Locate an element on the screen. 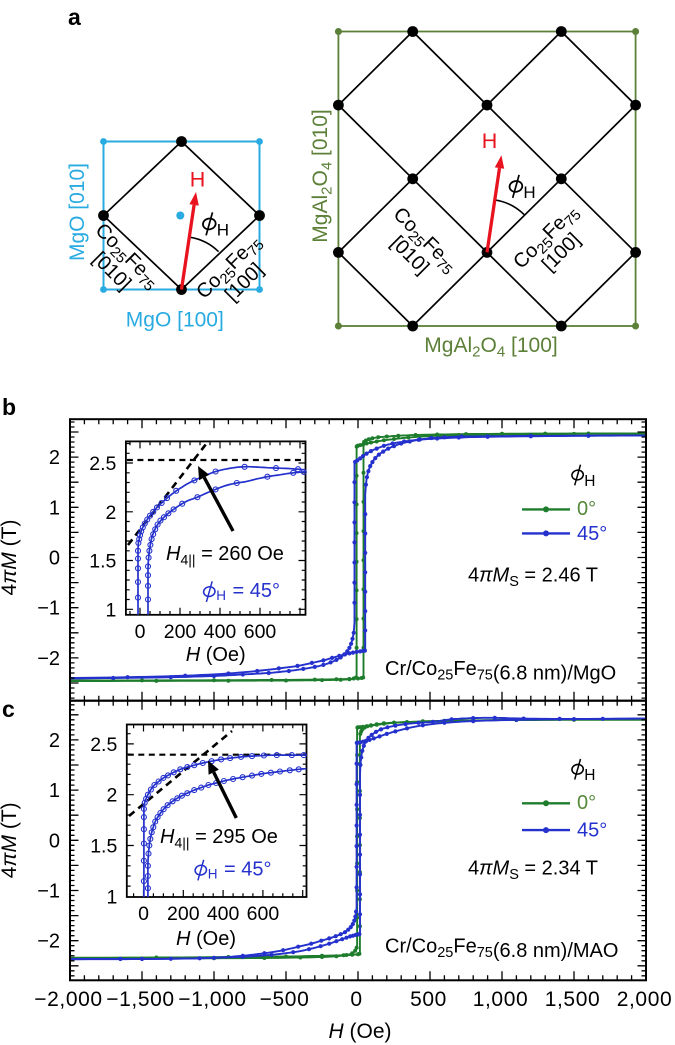 The image size is (675, 1045). svg-text: H4|| = 260 Oe is located at coordinates (225, 555).